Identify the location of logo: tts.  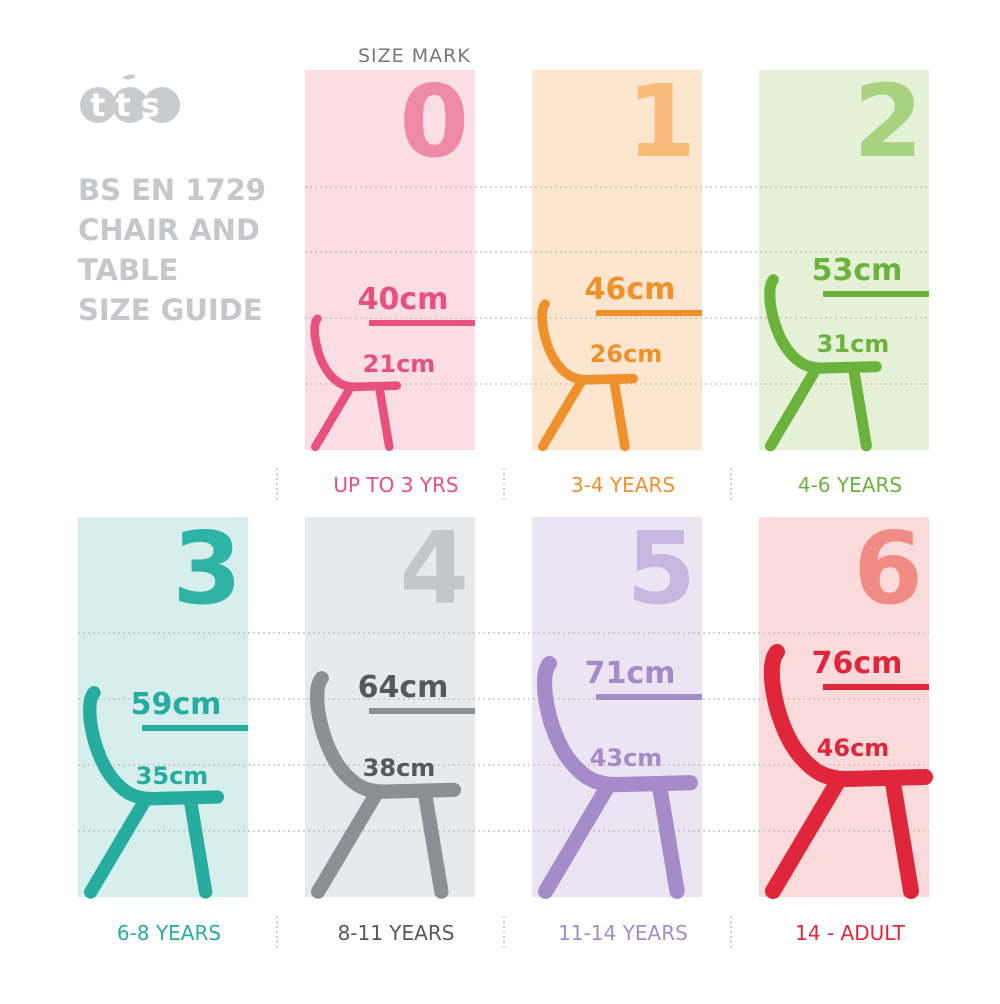
(130, 99).